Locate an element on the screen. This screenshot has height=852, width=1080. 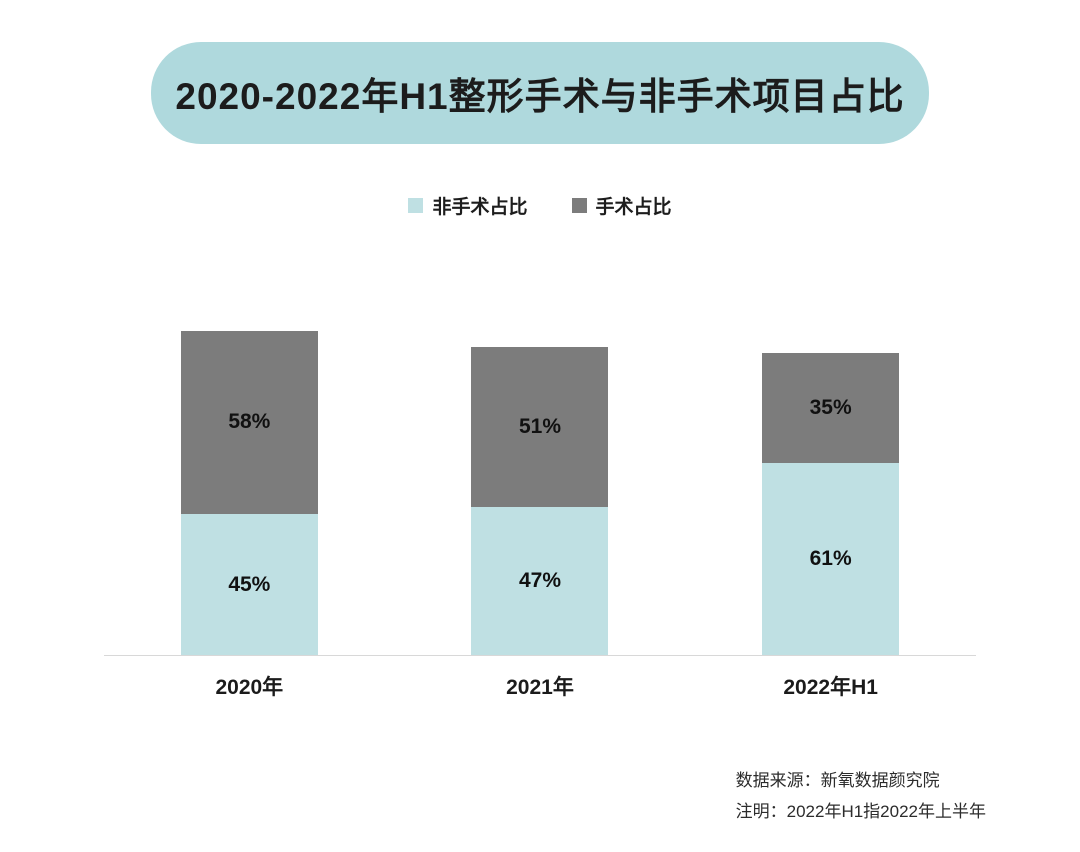
bar-segment-手术占比: 35% is located at coordinates (831, 408).